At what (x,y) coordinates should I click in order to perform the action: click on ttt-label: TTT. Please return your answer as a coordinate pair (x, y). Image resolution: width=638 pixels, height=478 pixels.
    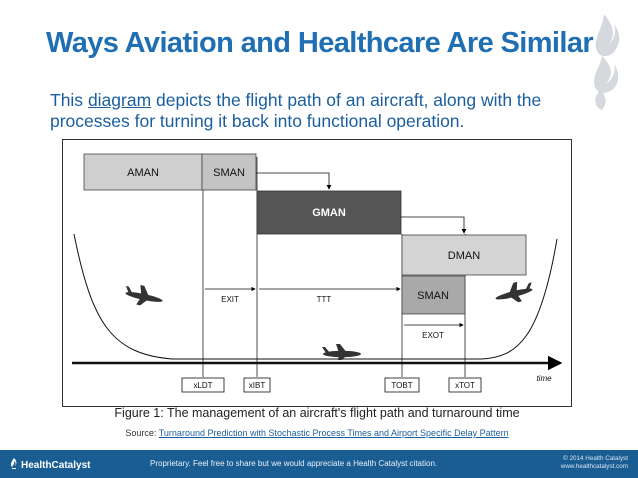
    Looking at the image, I should click on (324, 299).